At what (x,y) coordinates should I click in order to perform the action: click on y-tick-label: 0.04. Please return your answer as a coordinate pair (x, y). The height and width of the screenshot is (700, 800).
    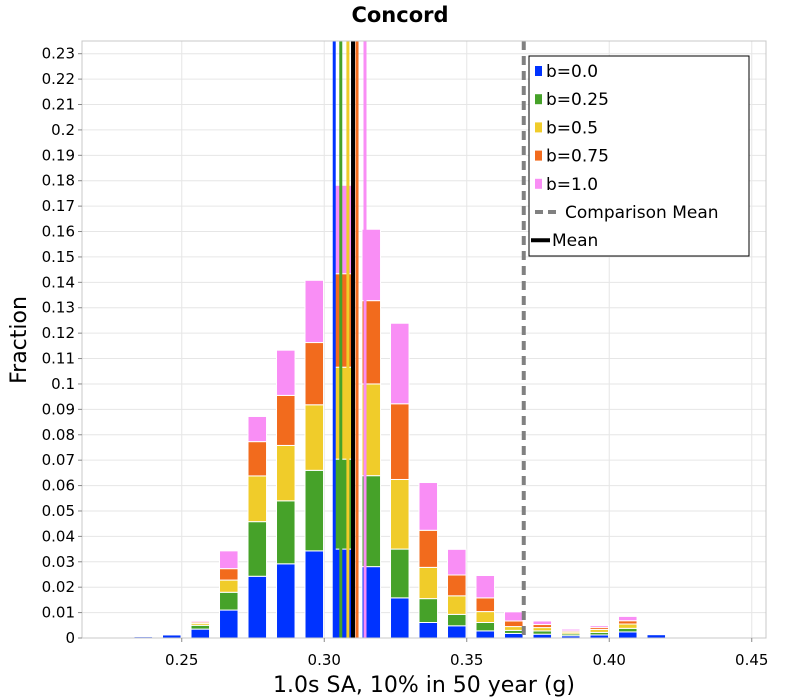
    Looking at the image, I should click on (58, 536).